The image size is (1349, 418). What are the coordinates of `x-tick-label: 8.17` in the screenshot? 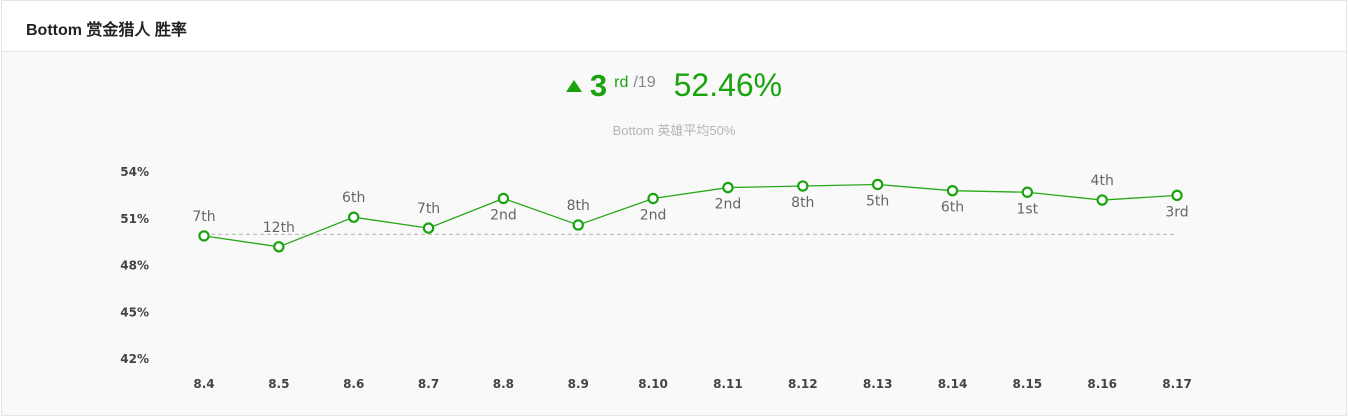 It's located at (1177, 384).